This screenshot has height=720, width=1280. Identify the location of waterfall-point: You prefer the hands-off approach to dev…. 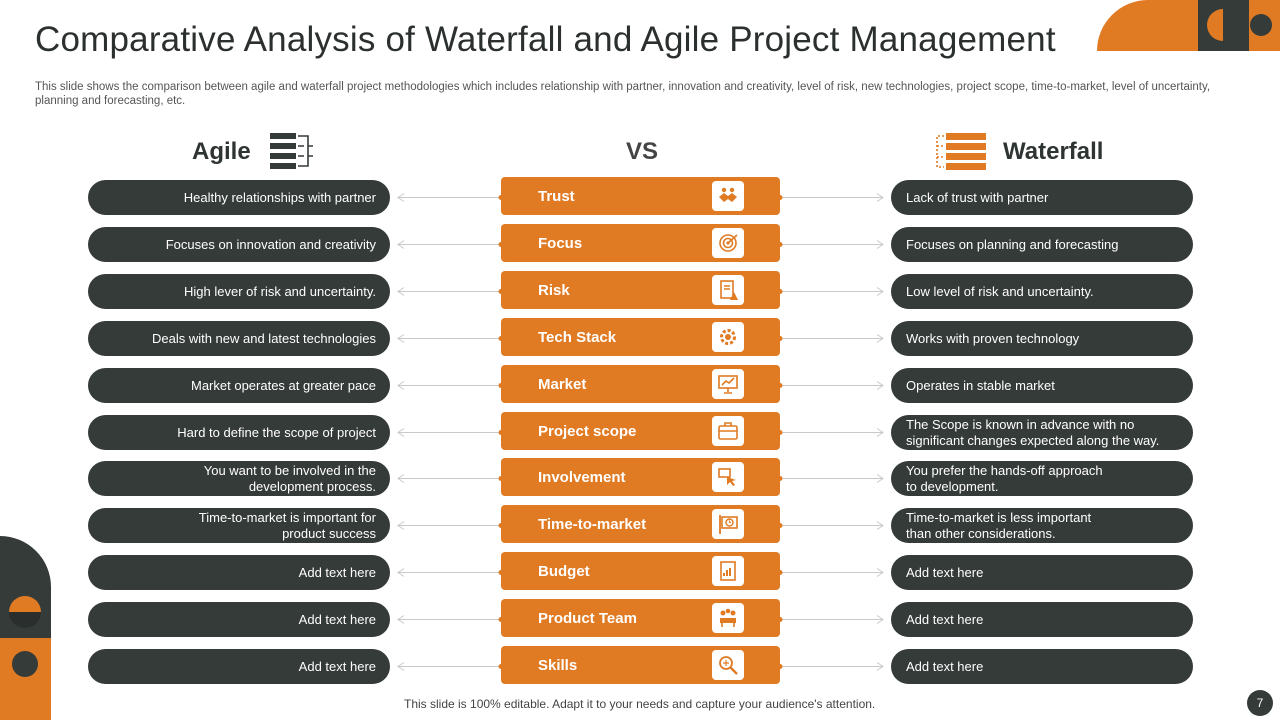
(1042, 478).